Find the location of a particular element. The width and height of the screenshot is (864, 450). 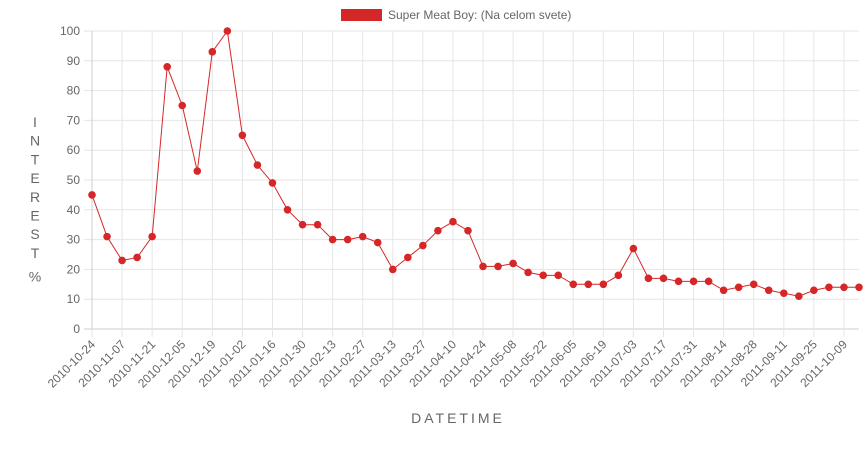

y-axis-title-letter: N is located at coordinates (35, 141).